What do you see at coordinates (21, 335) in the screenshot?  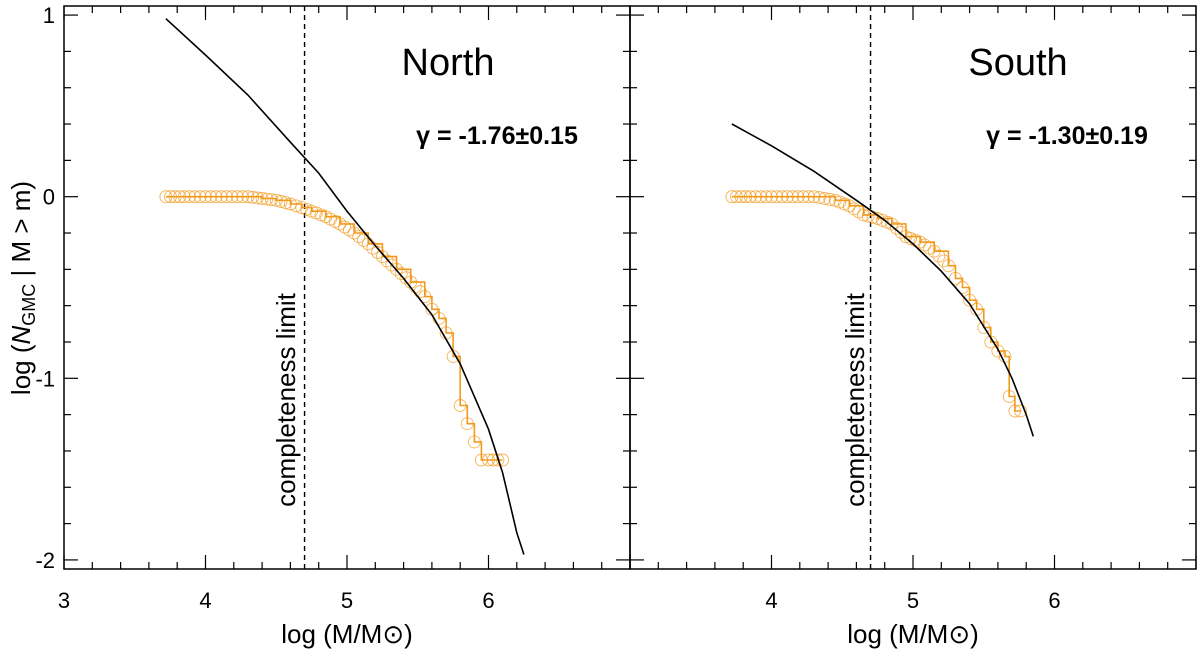 I see `y-axis-label-n: N` at bounding box center [21, 335].